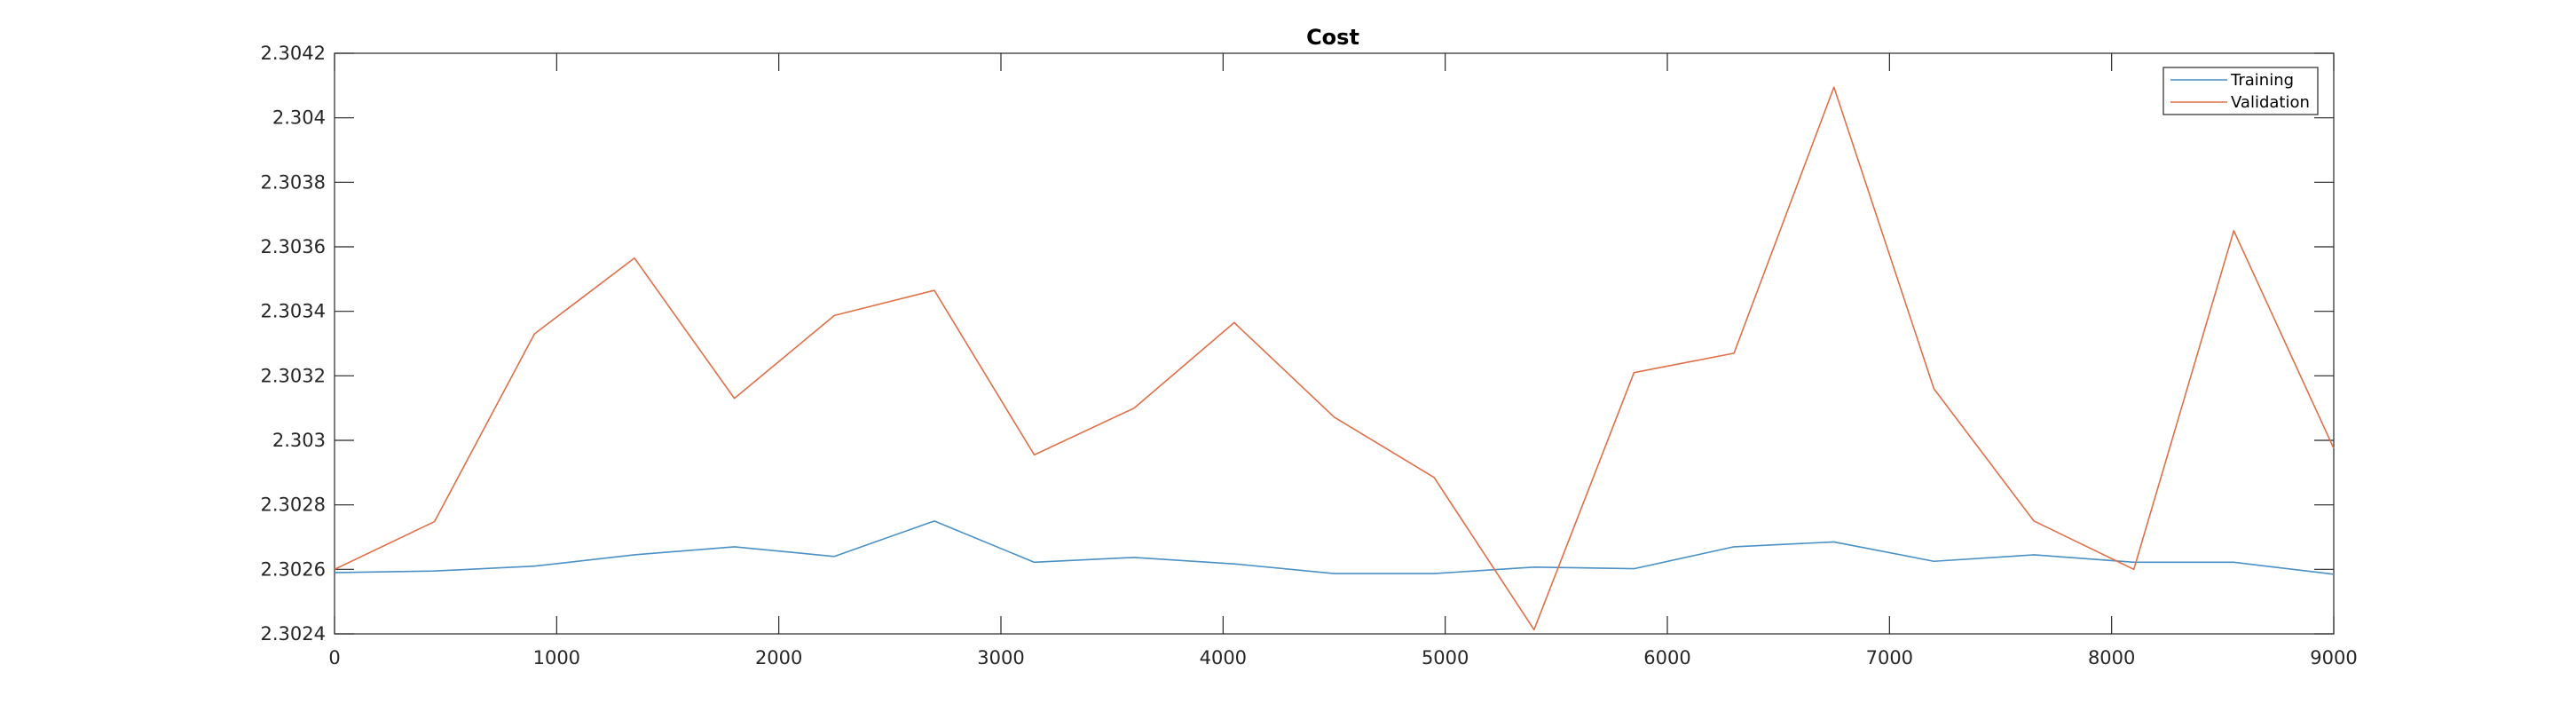  What do you see at coordinates (293, 569) in the screenshot?
I see `y-tick-label: 2.3026` at bounding box center [293, 569].